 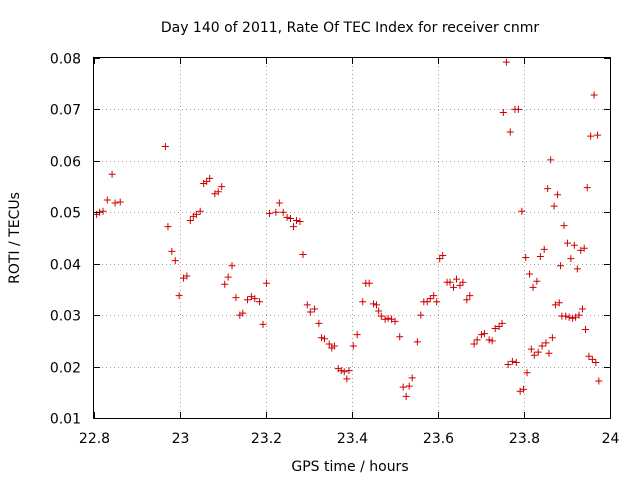 I want to click on x-tick-label: 23.8, so click(x=524, y=439).